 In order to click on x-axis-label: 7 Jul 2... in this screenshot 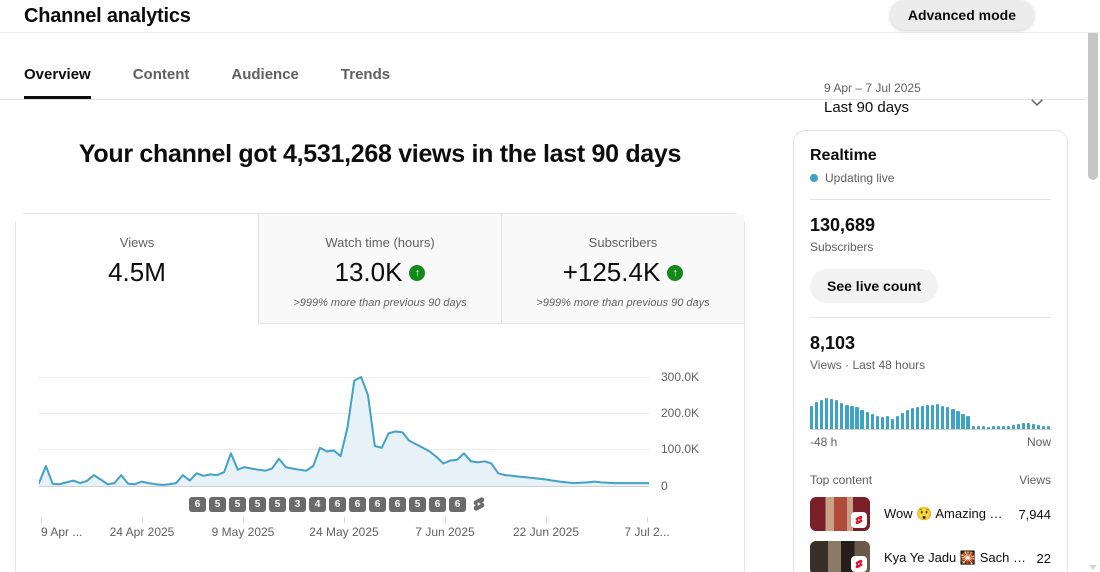, I will do `click(647, 532)`.